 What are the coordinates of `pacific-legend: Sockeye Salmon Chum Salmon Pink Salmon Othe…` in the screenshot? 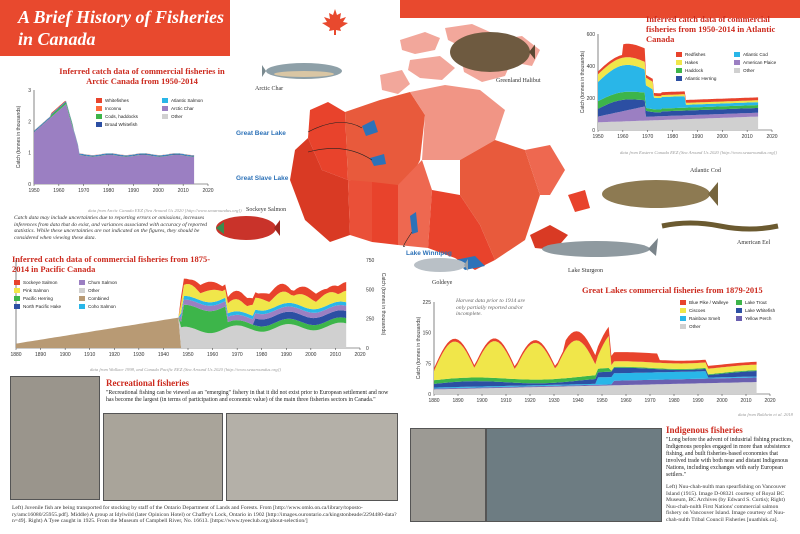 It's located at (79, 294).